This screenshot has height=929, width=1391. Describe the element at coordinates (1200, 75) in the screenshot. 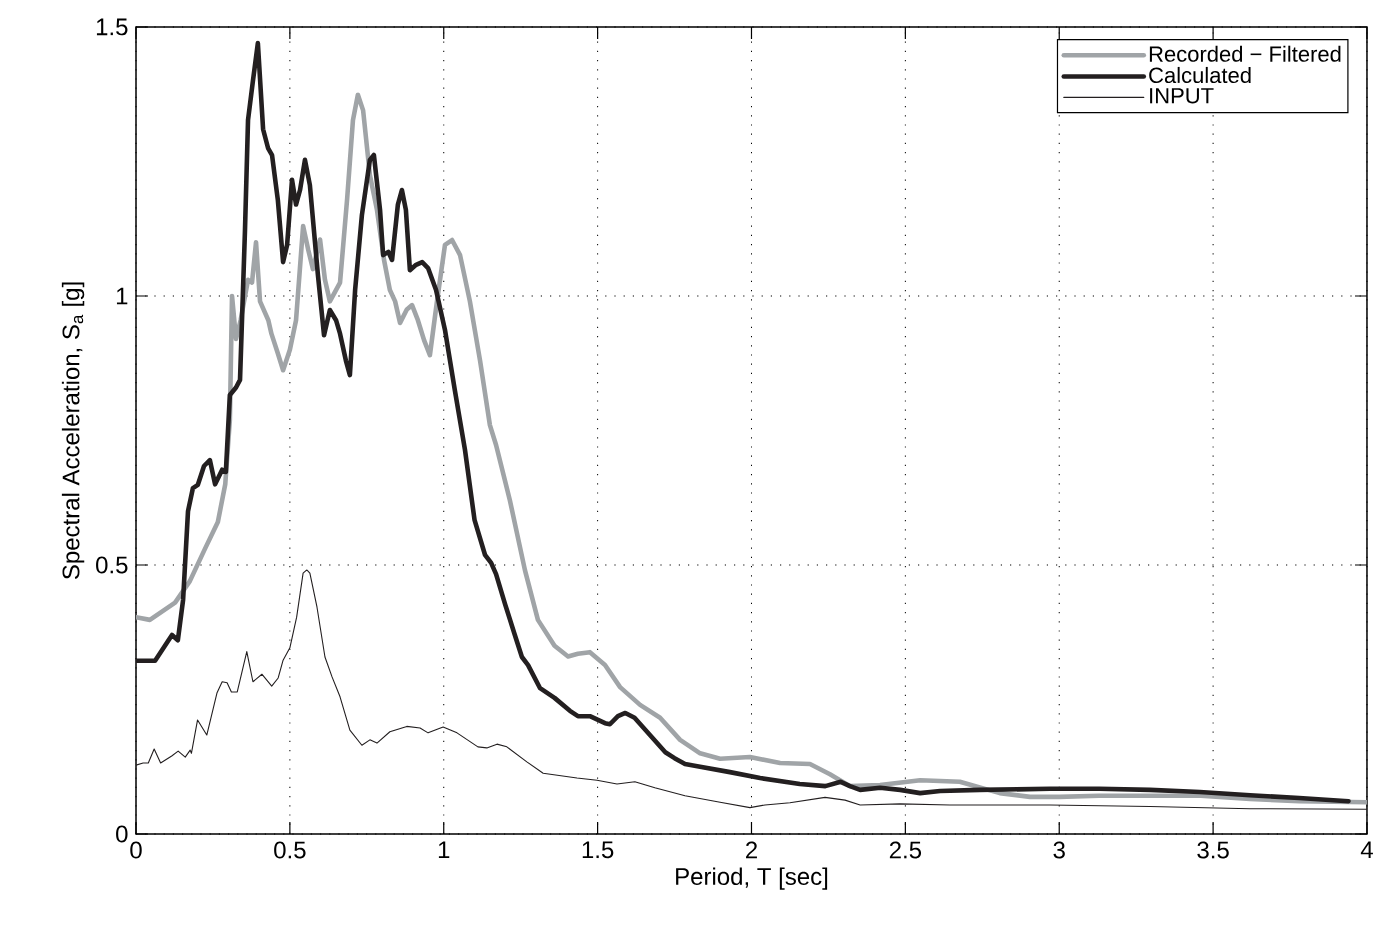

I see `legend-label: Calculated` at that location.